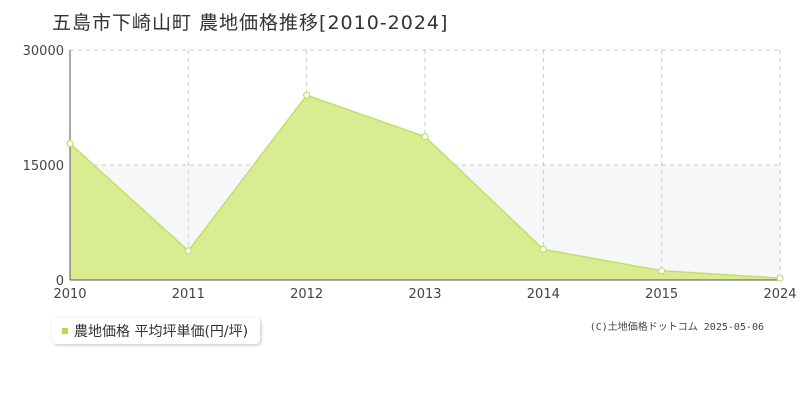 The image size is (800, 400). What do you see at coordinates (65, 331) in the screenshot?
I see `legend-swatch` at bounding box center [65, 331].